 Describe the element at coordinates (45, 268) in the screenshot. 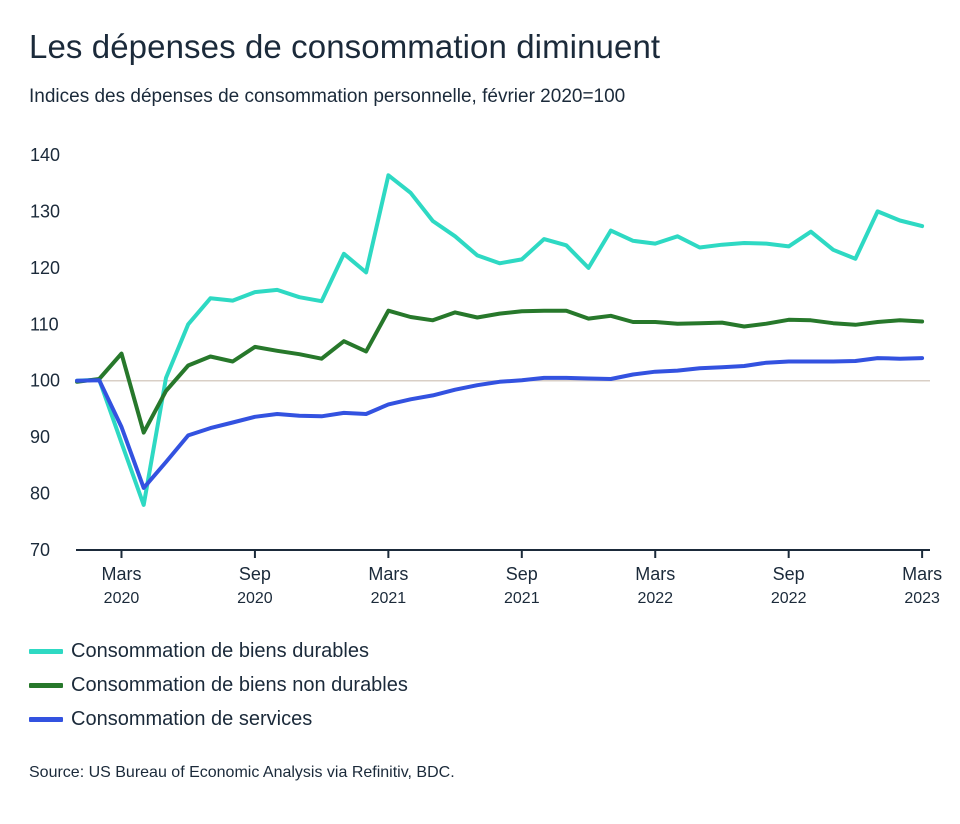

I see `y-tick-label-120: 120` at that location.